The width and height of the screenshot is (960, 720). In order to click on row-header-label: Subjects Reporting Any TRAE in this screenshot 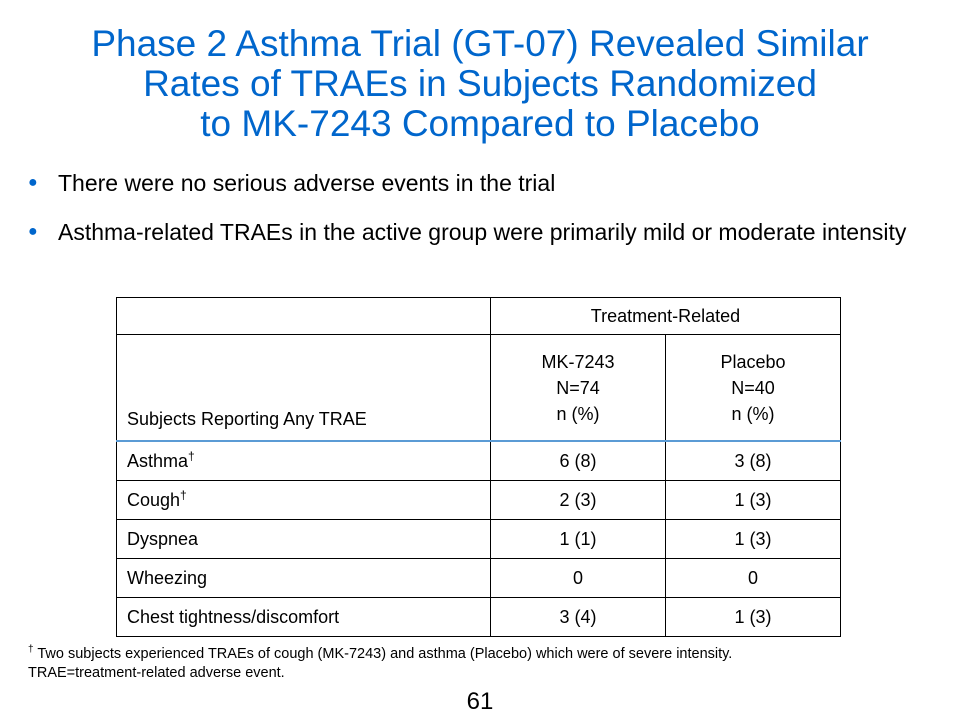, I will do `click(303, 388)`.